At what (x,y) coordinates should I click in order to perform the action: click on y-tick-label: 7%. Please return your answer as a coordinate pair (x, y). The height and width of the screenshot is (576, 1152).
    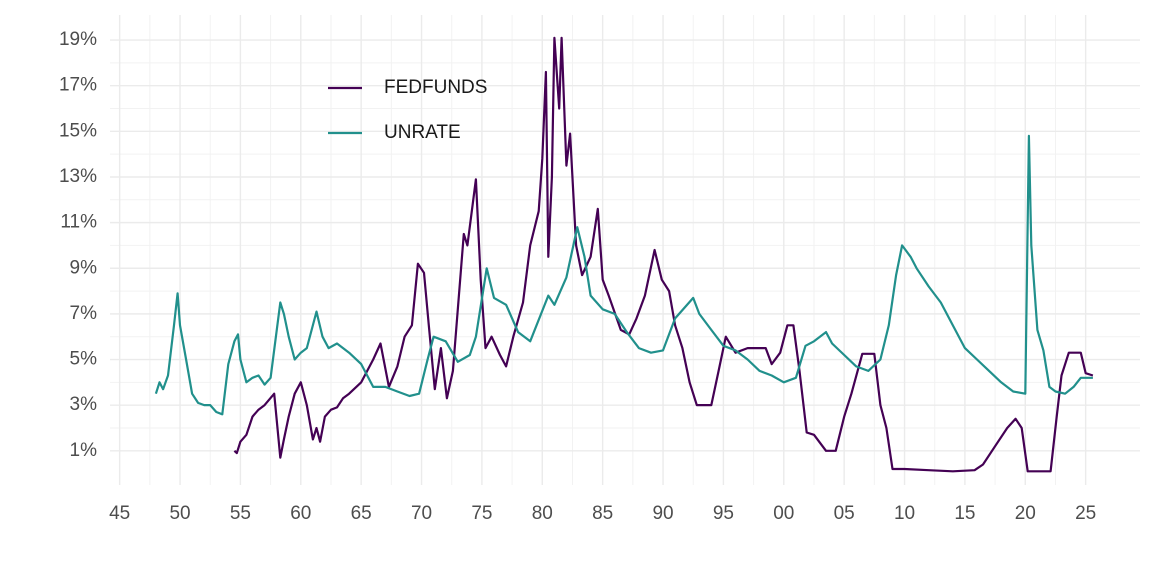
    Looking at the image, I should click on (84, 313).